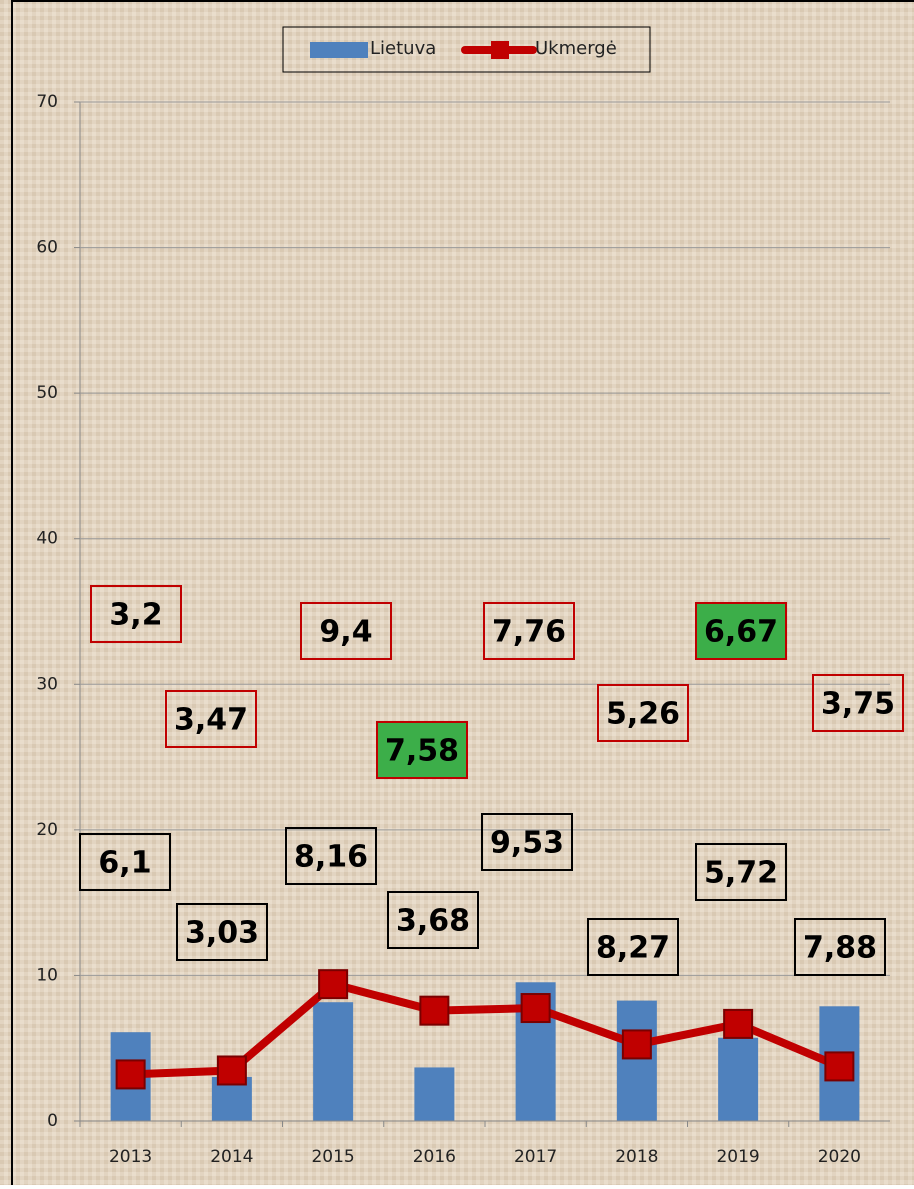 This screenshot has width=914, height=1189. I want to click on data-label: 7,58, so click(422, 751).